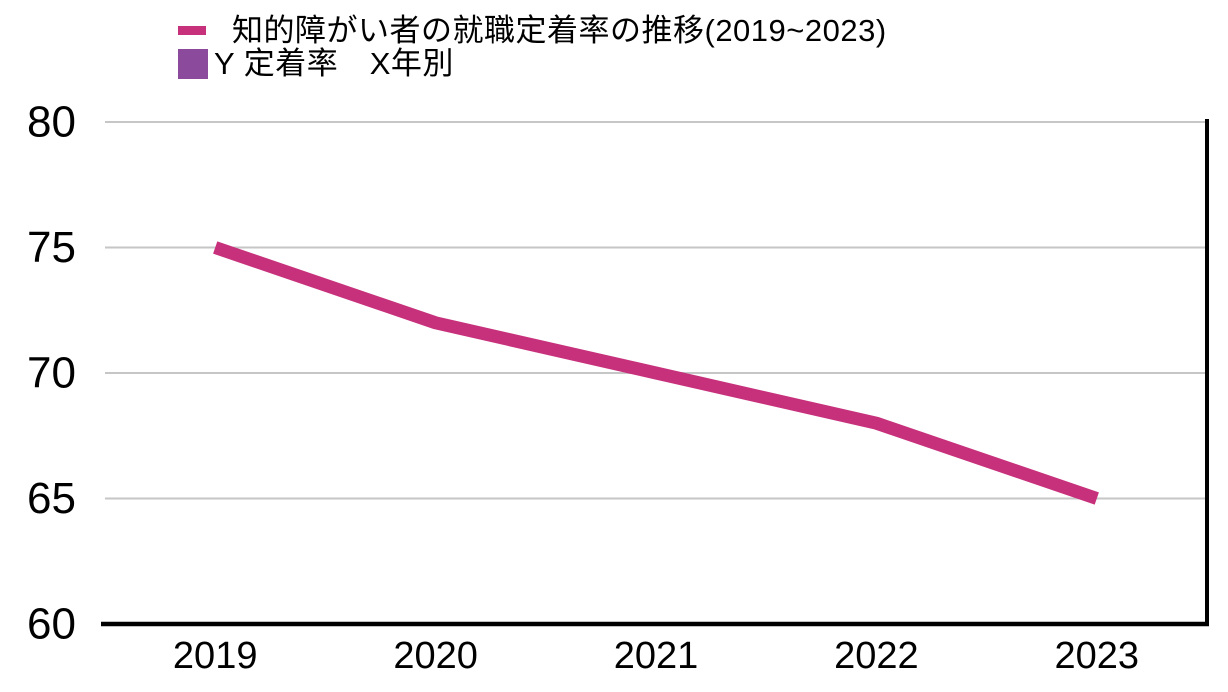 The width and height of the screenshot is (1228, 692). What do you see at coordinates (656, 656) in the screenshot?
I see `svg-text: 2021` at bounding box center [656, 656].